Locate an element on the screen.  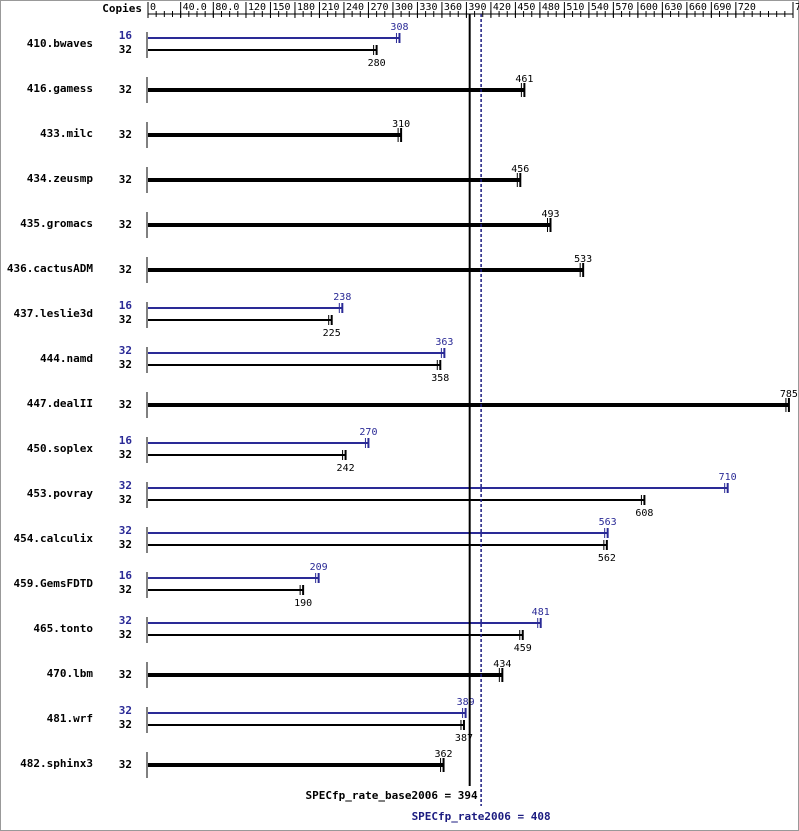
value-label: 608 is located at coordinates (644, 513).